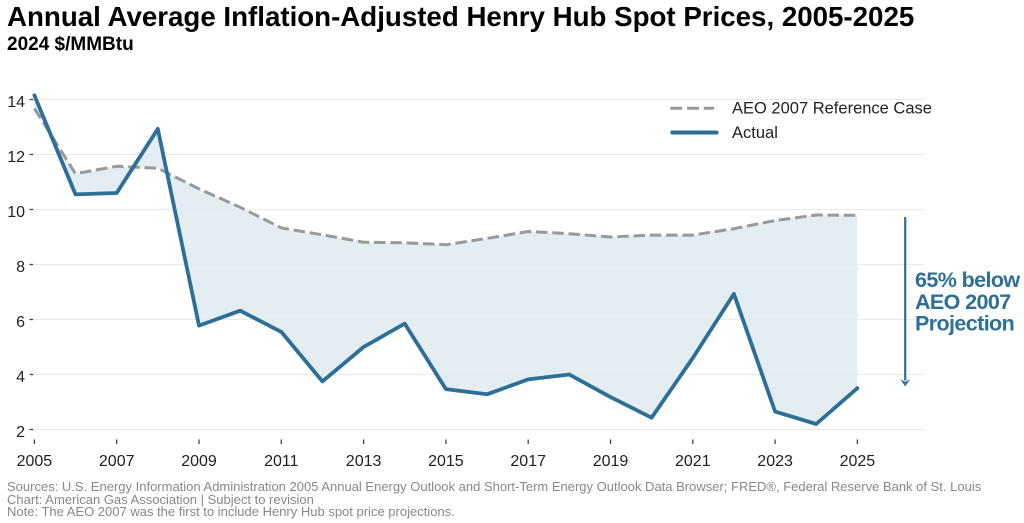  What do you see at coordinates (528, 461) in the screenshot?
I see `svg-text: 2017` at bounding box center [528, 461].